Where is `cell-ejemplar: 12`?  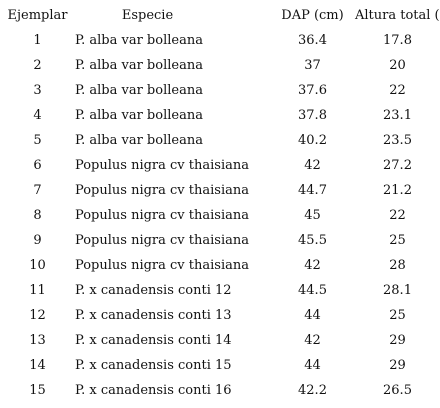
cell-ejemplar: 12 is located at coordinates (37, 315).